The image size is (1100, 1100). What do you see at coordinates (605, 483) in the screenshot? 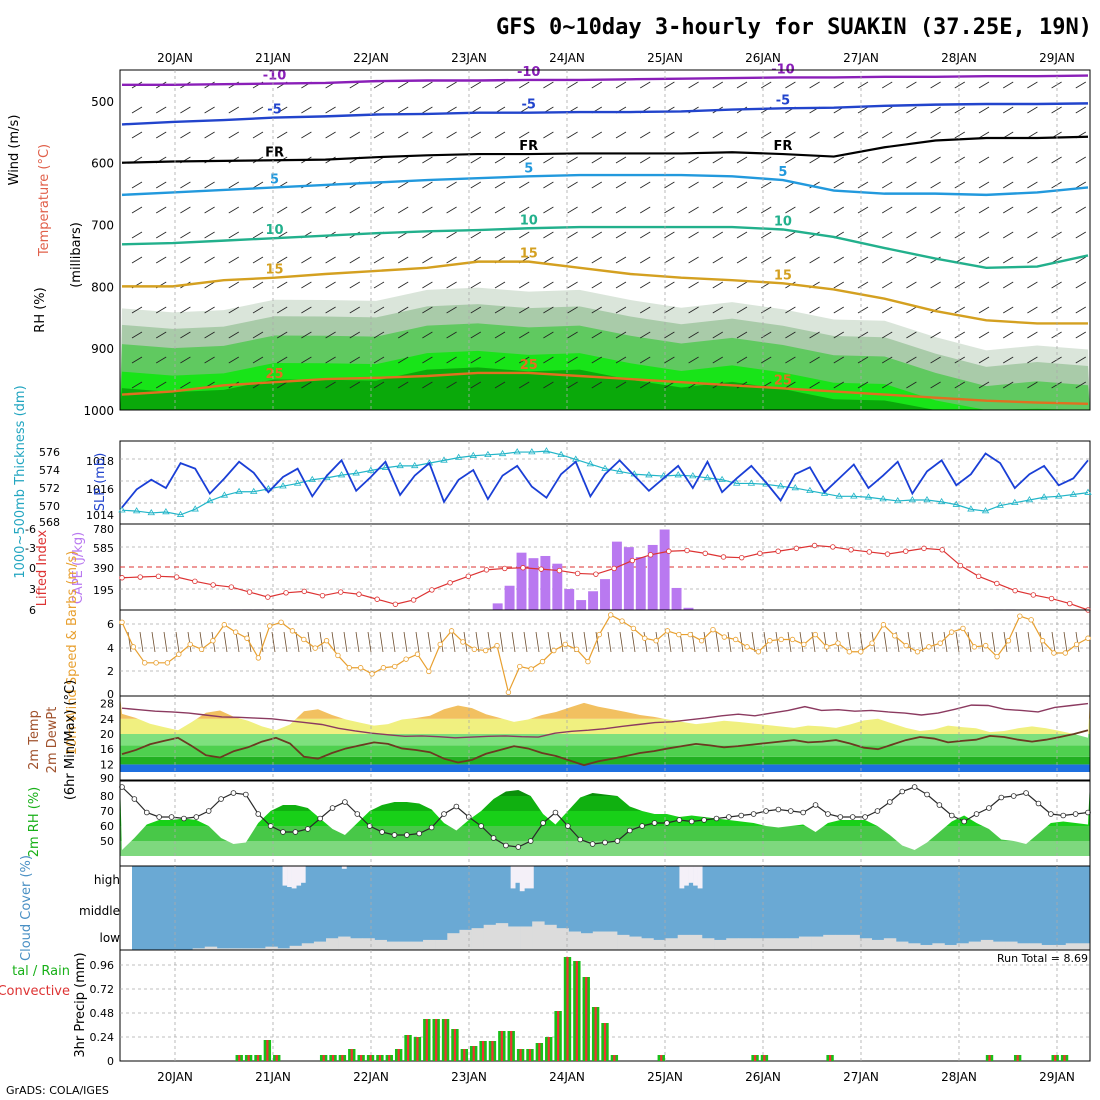
I see `thickness-line` at bounding box center [605, 483].